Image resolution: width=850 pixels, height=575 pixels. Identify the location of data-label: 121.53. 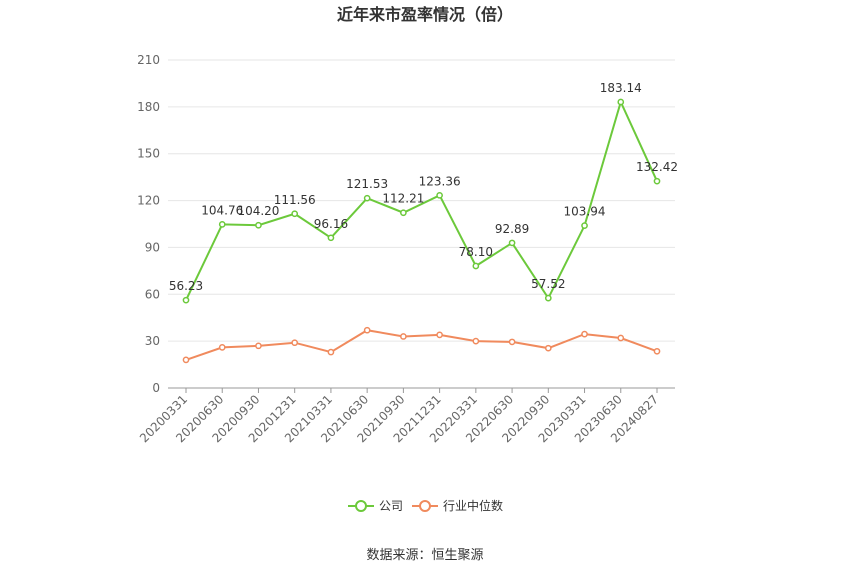
(367, 184).